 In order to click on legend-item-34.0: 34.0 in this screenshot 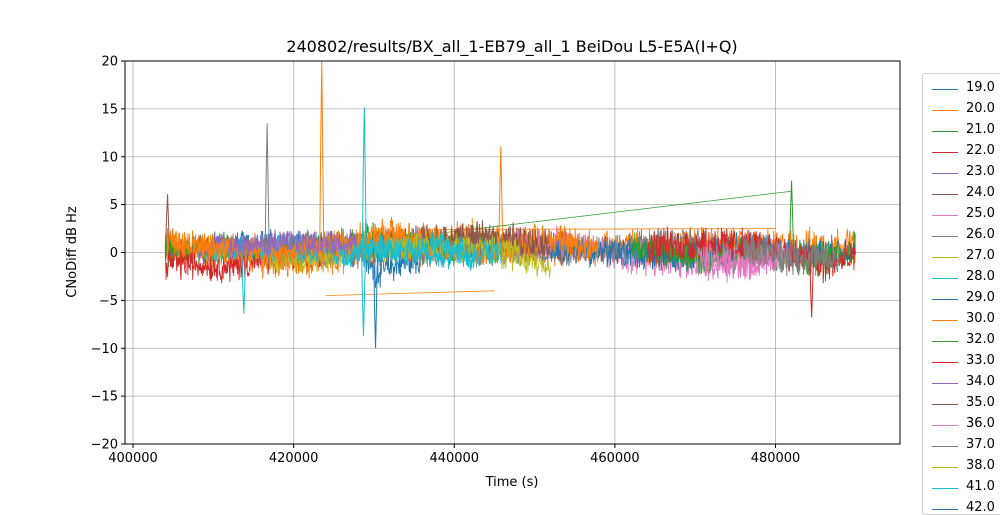, I will do `click(961, 383)`.